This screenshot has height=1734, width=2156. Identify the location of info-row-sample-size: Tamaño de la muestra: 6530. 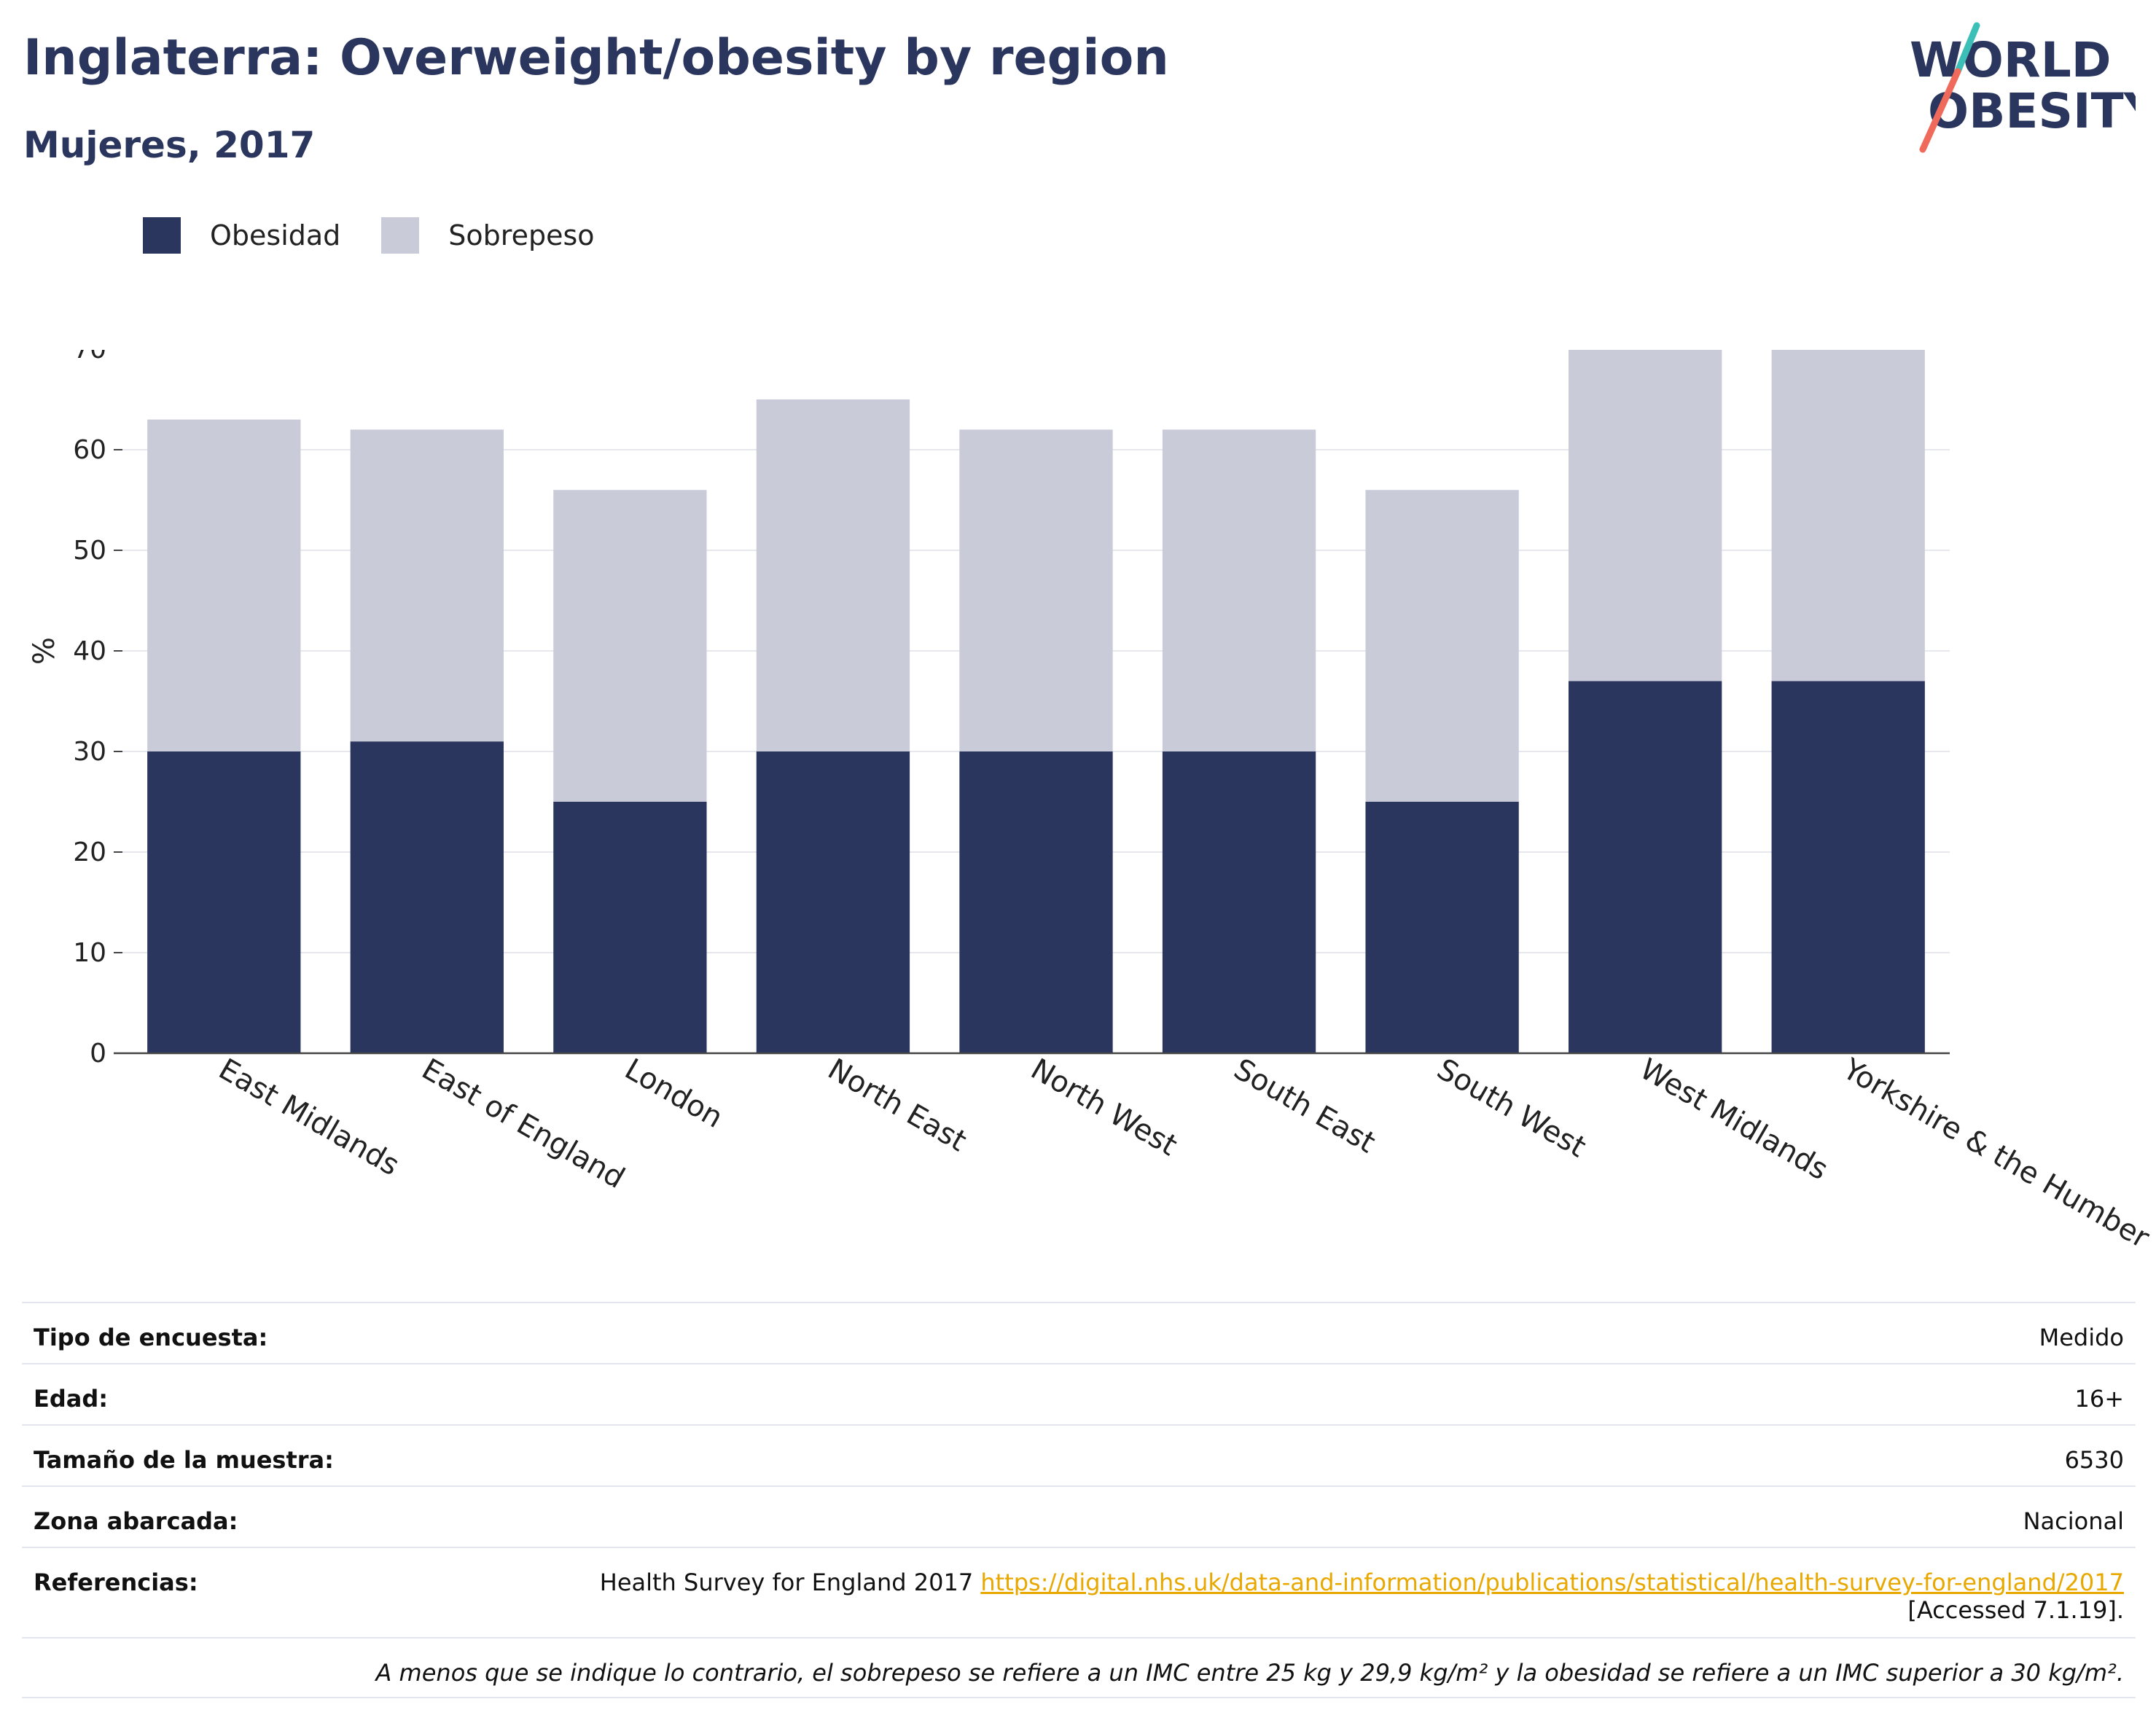
(1079, 1454).